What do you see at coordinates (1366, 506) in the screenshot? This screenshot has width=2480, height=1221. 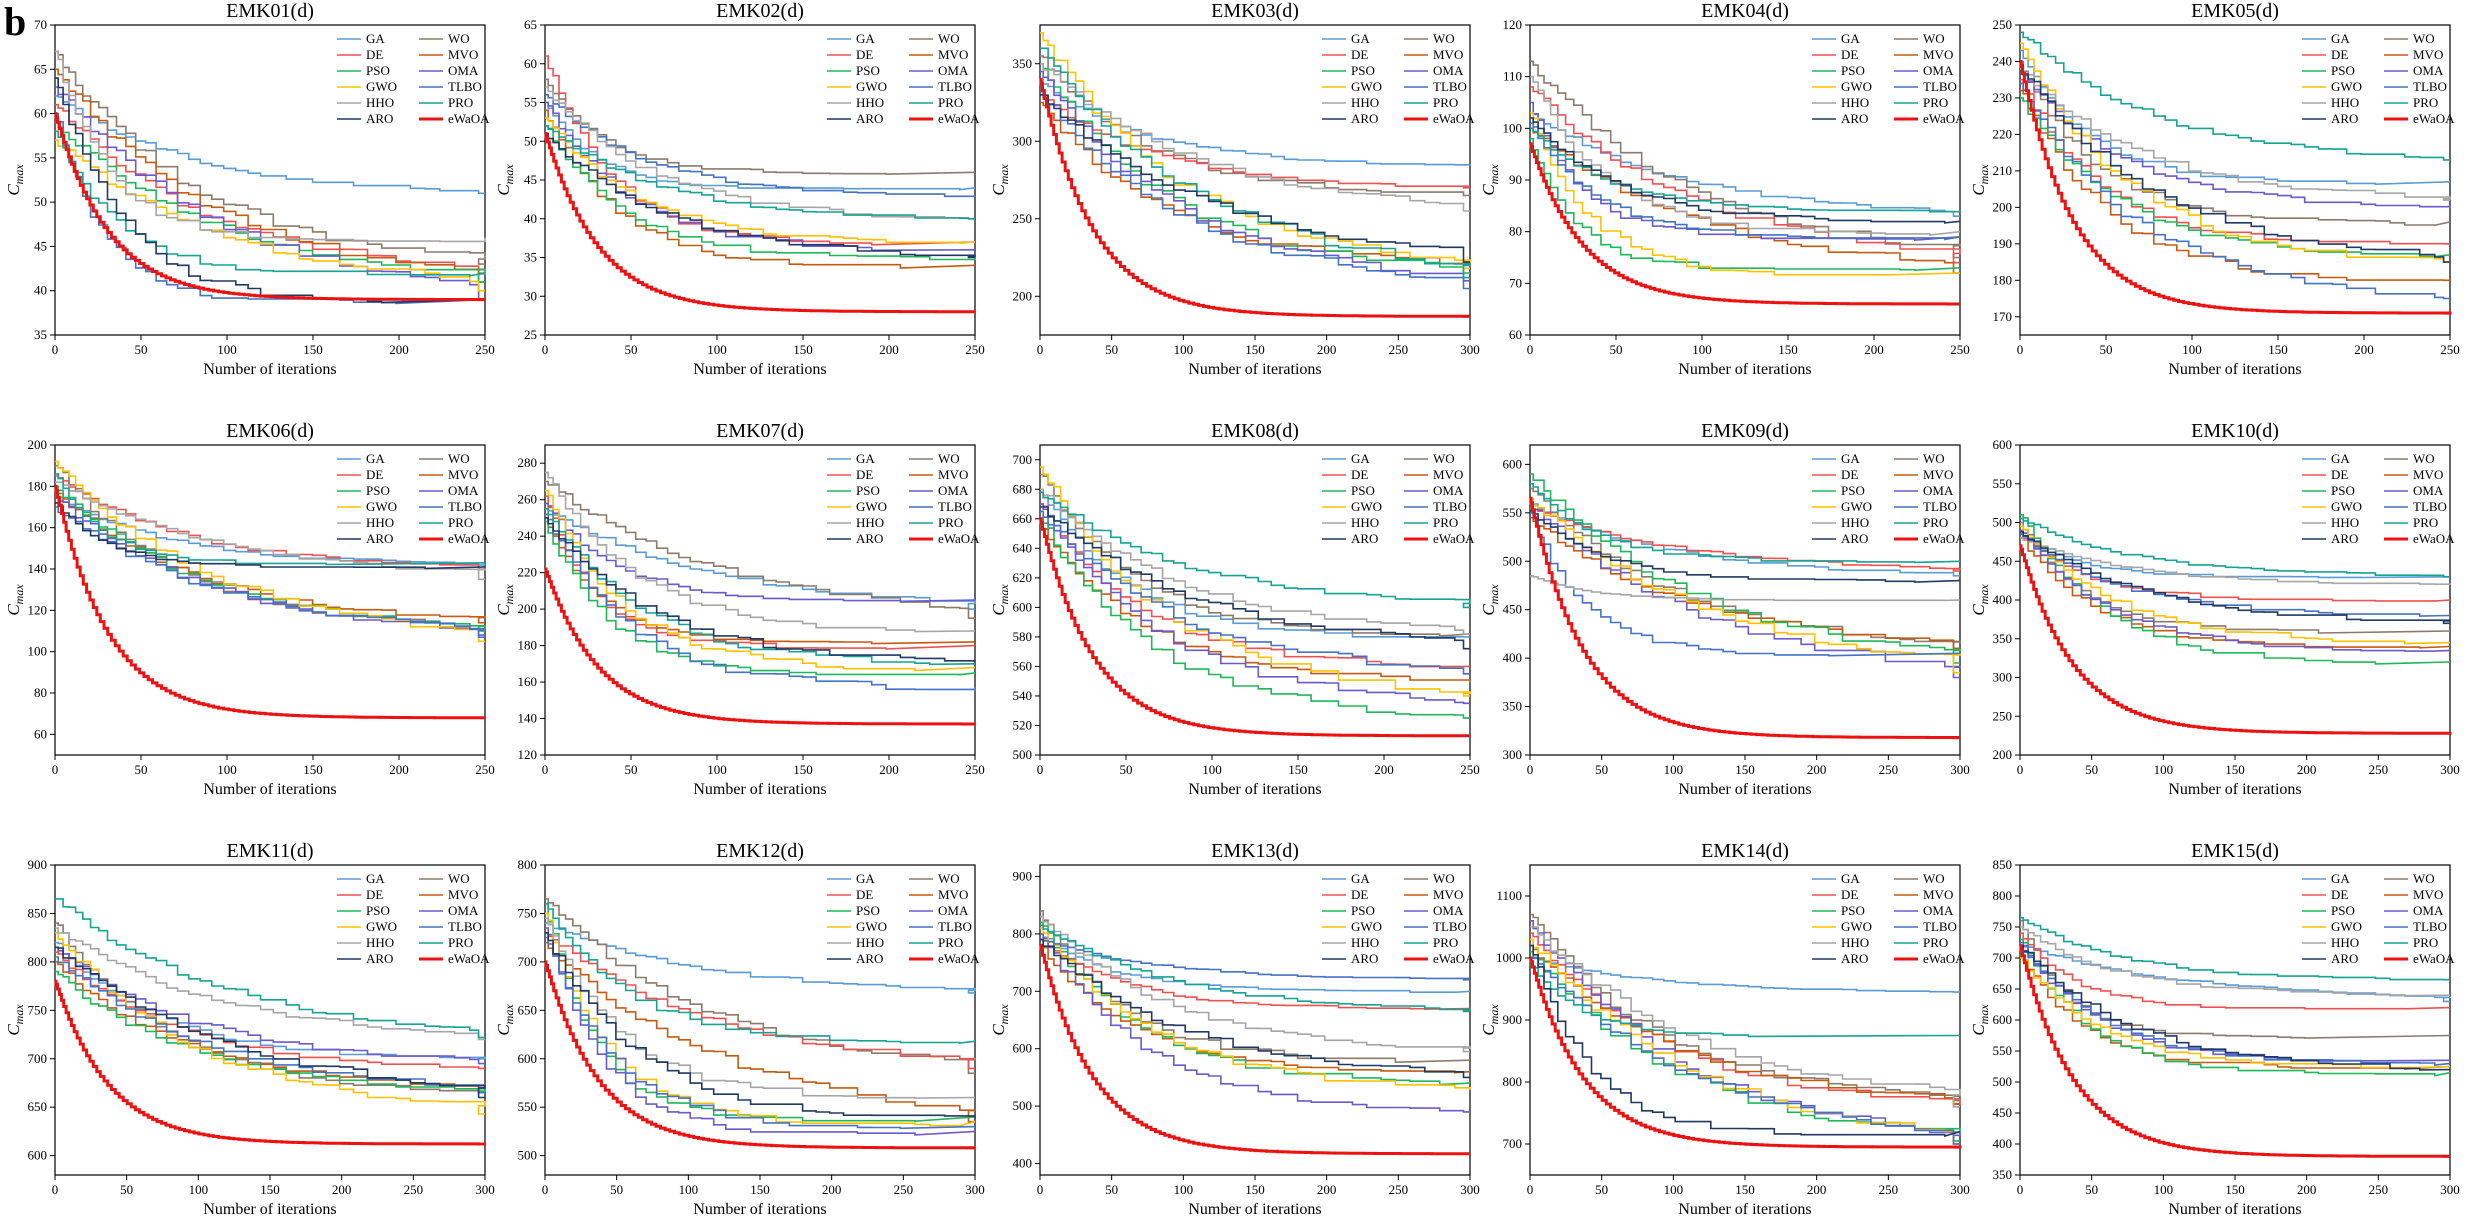 I see `legend-label-gwo: GWO` at bounding box center [1366, 506].